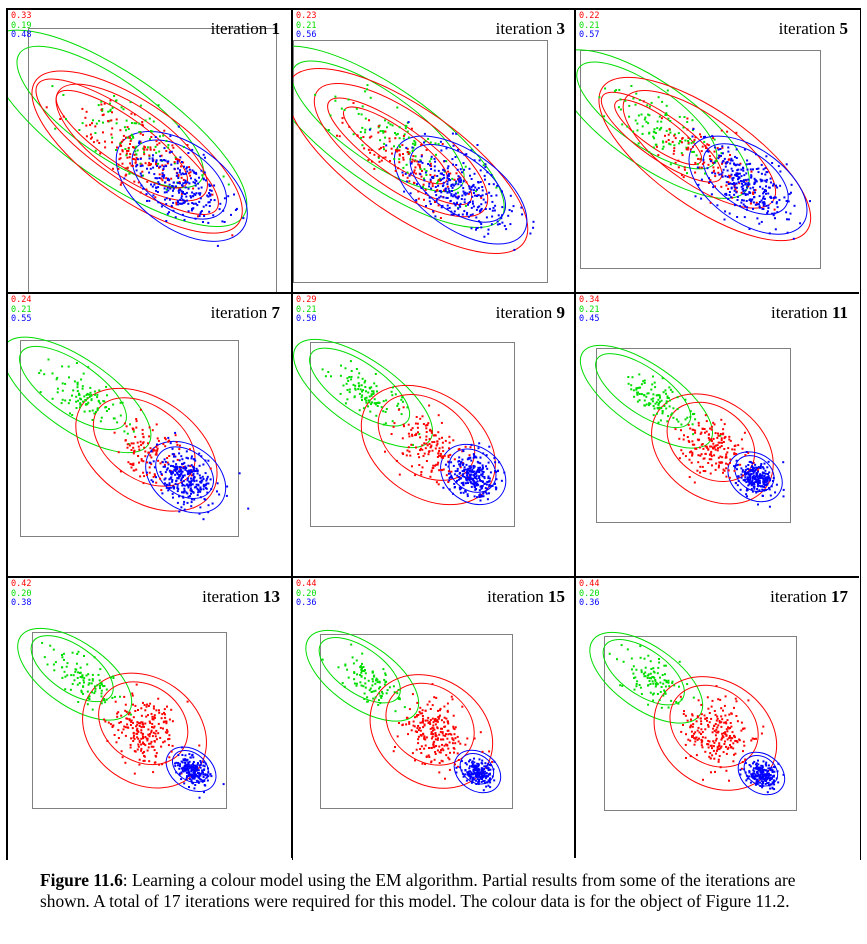 Image resolution: width=867 pixels, height=944 pixels. I want to click on iteration-number: 11, so click(839, 312).